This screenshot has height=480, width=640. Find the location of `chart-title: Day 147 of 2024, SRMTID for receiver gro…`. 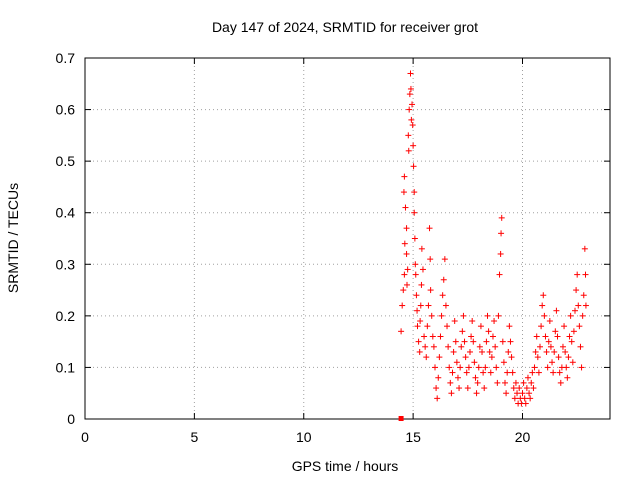

chart-title: Day 147 of 2024, SRMTID for receiver gro… is located at coordinates (345, 27).